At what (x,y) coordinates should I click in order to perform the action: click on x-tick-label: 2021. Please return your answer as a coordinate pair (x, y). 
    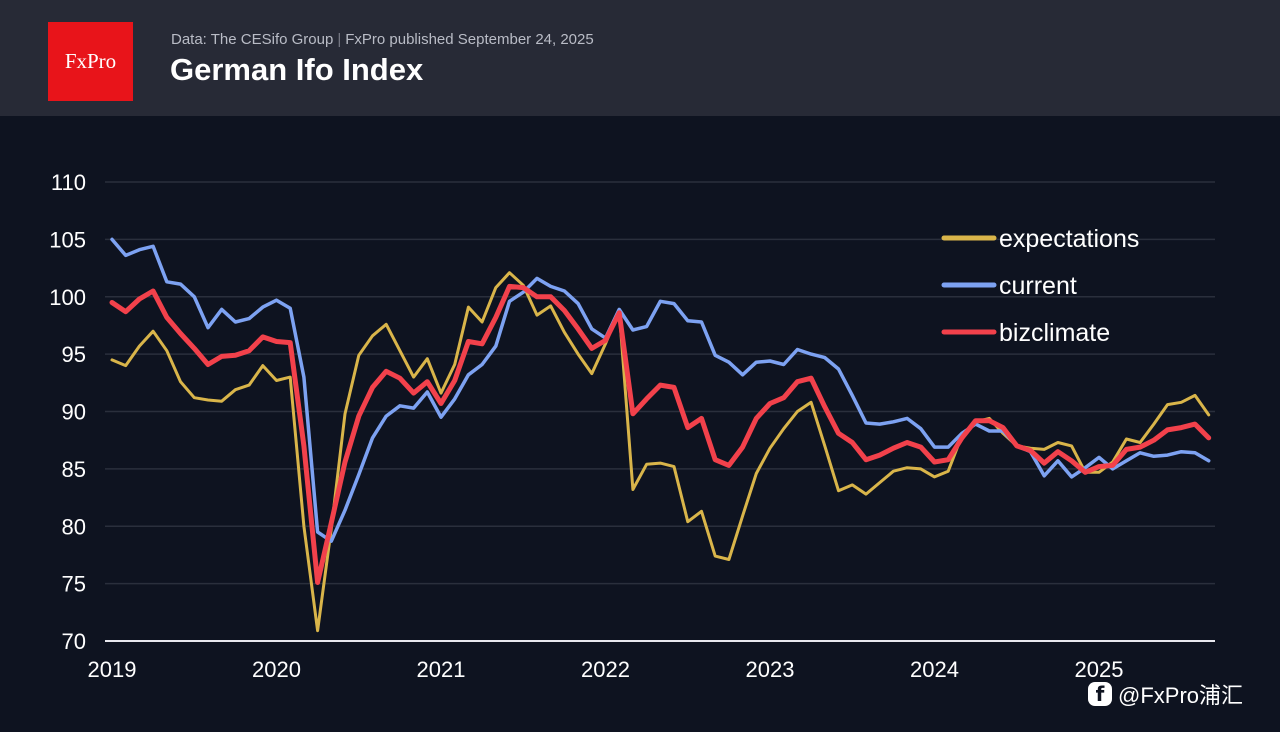
    Looking at the image, I should click on (441, 669).